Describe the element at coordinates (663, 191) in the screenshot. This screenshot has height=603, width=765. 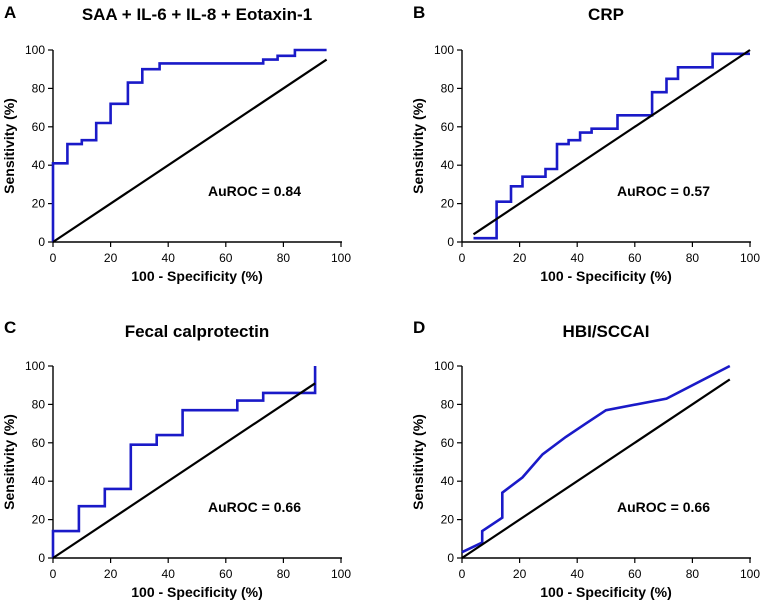
I see `auroc-annotation: AuROC = 0.57` at that location.